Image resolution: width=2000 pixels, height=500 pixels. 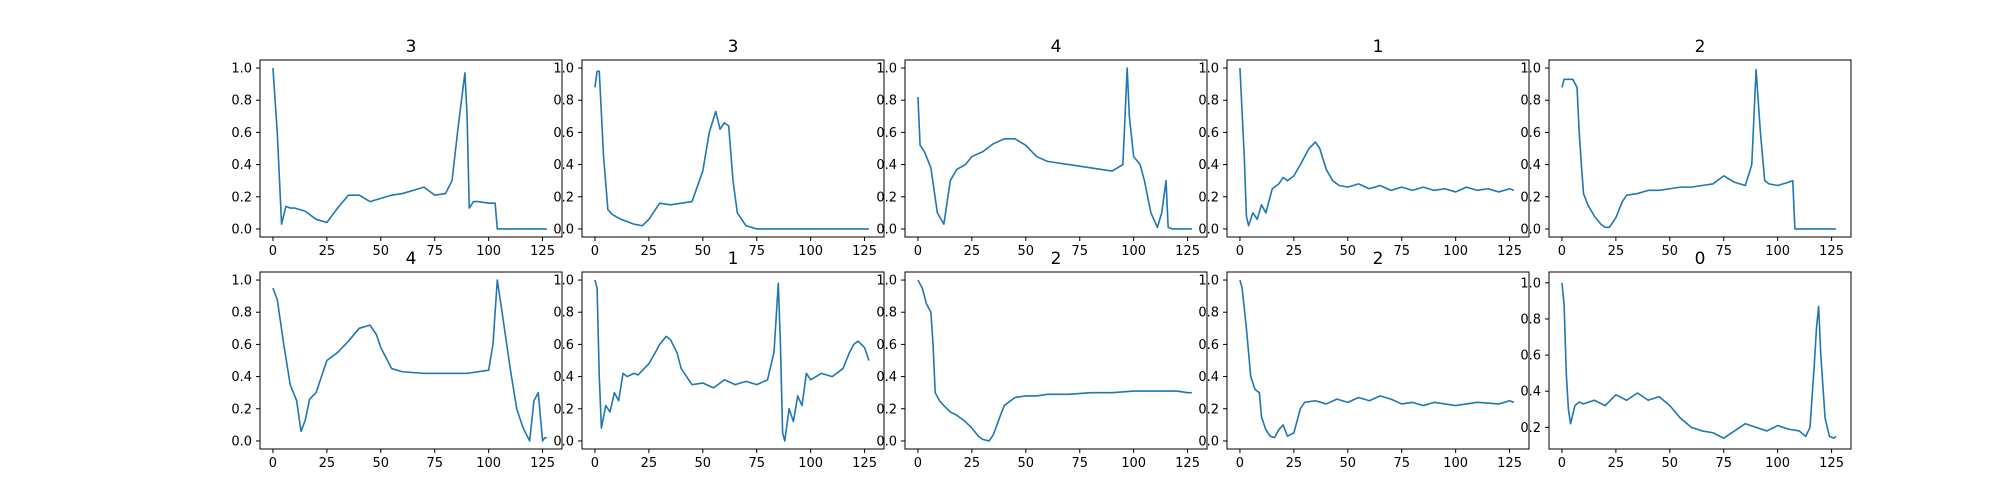 I want to click on subplot-title: 1, so click(x=1378, y=47).